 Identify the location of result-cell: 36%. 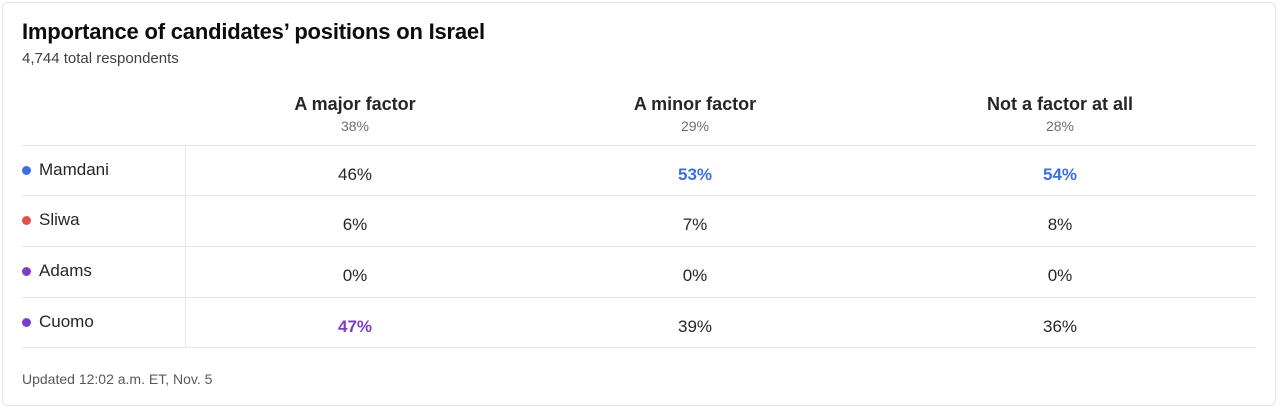
(1060, 326).